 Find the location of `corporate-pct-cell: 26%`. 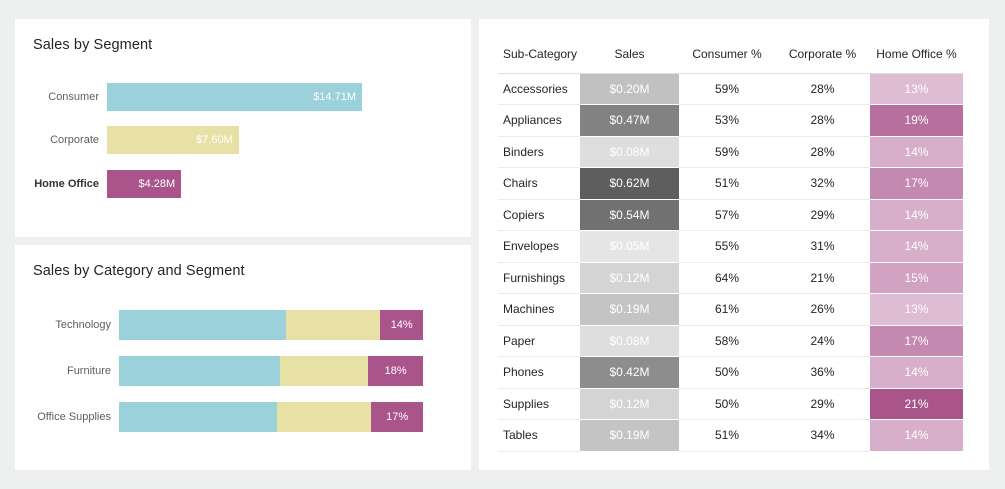

corporate-pct-cell: 26% is located at coordinates (822, 309).